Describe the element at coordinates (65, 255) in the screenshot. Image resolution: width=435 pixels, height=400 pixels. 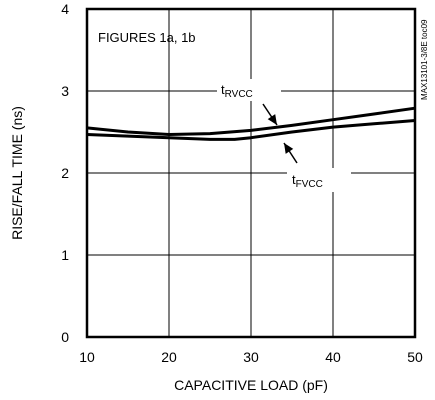
I see `y-tick-label: 1` at that location.